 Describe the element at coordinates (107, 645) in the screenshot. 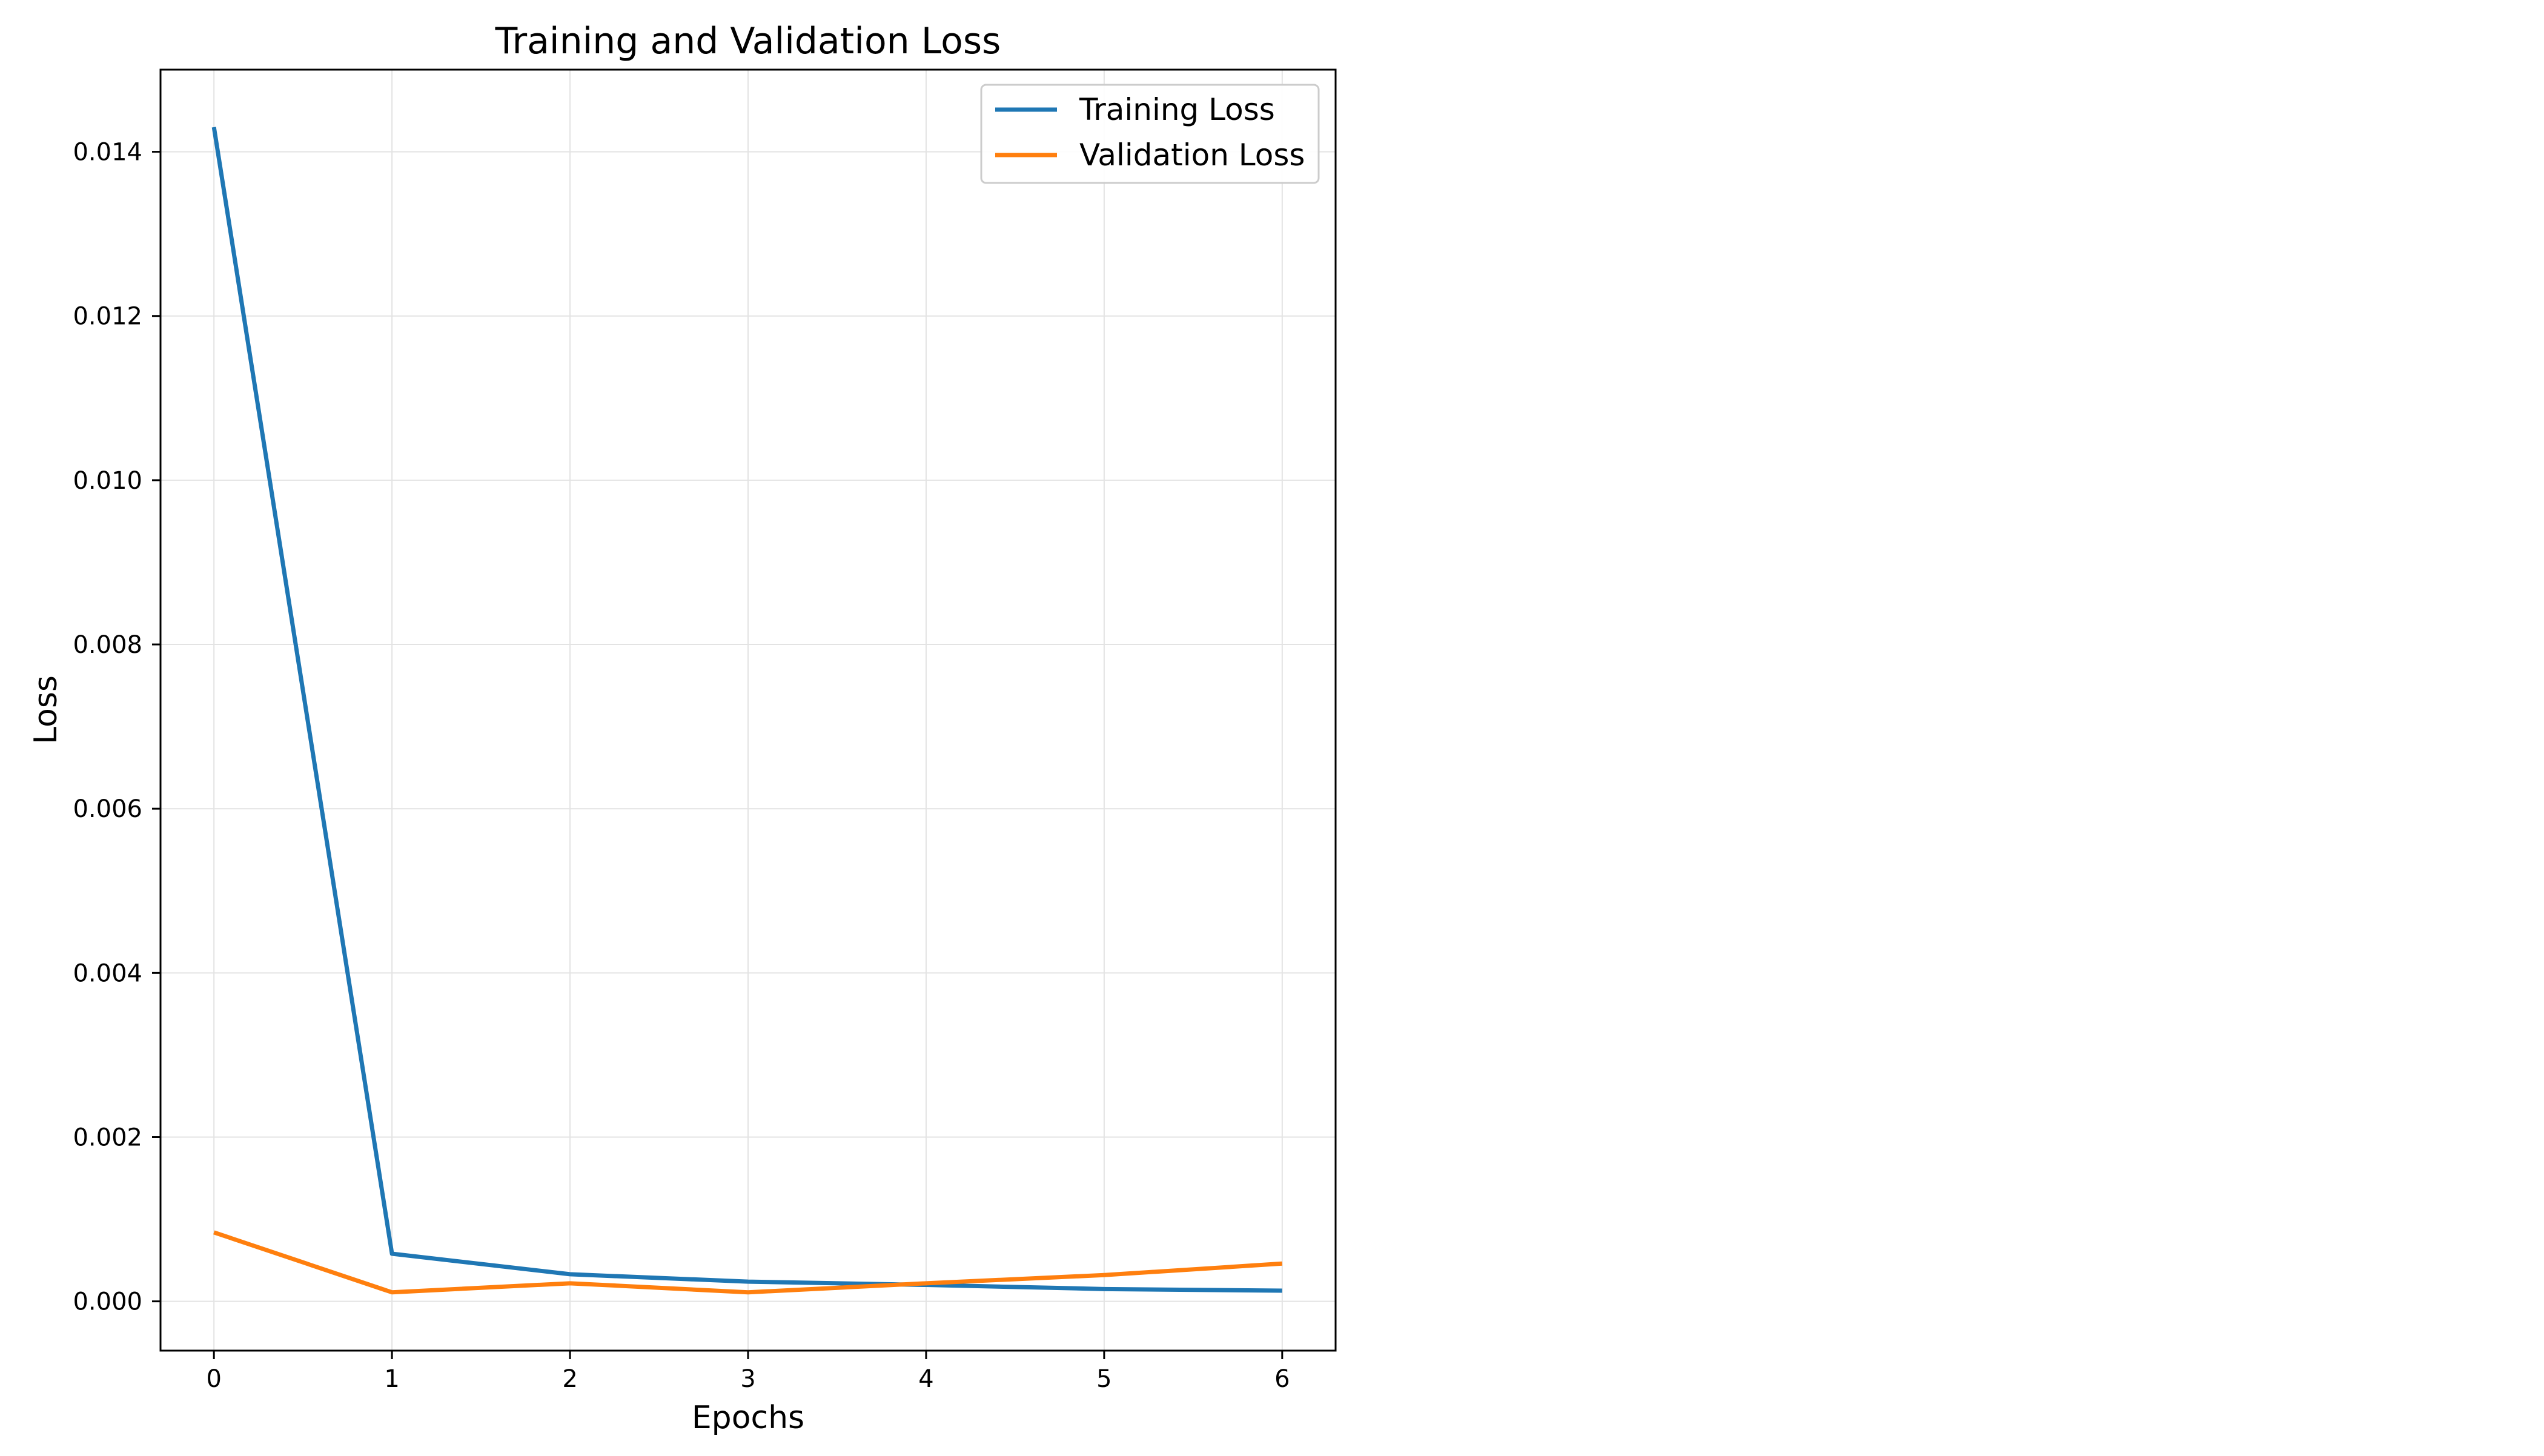

I see `y-tick-label: 0.008` at that location.